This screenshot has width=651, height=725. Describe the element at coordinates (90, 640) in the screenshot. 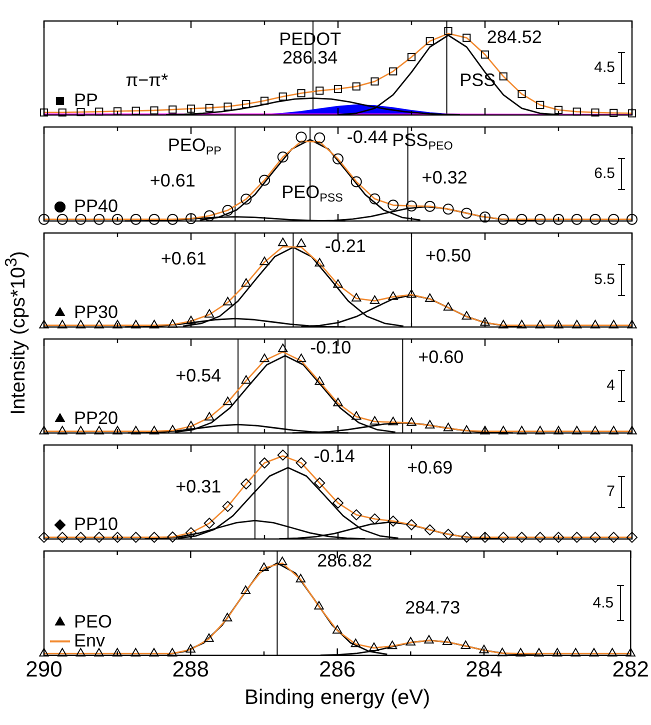

I see `legend-label: Env` at that location.